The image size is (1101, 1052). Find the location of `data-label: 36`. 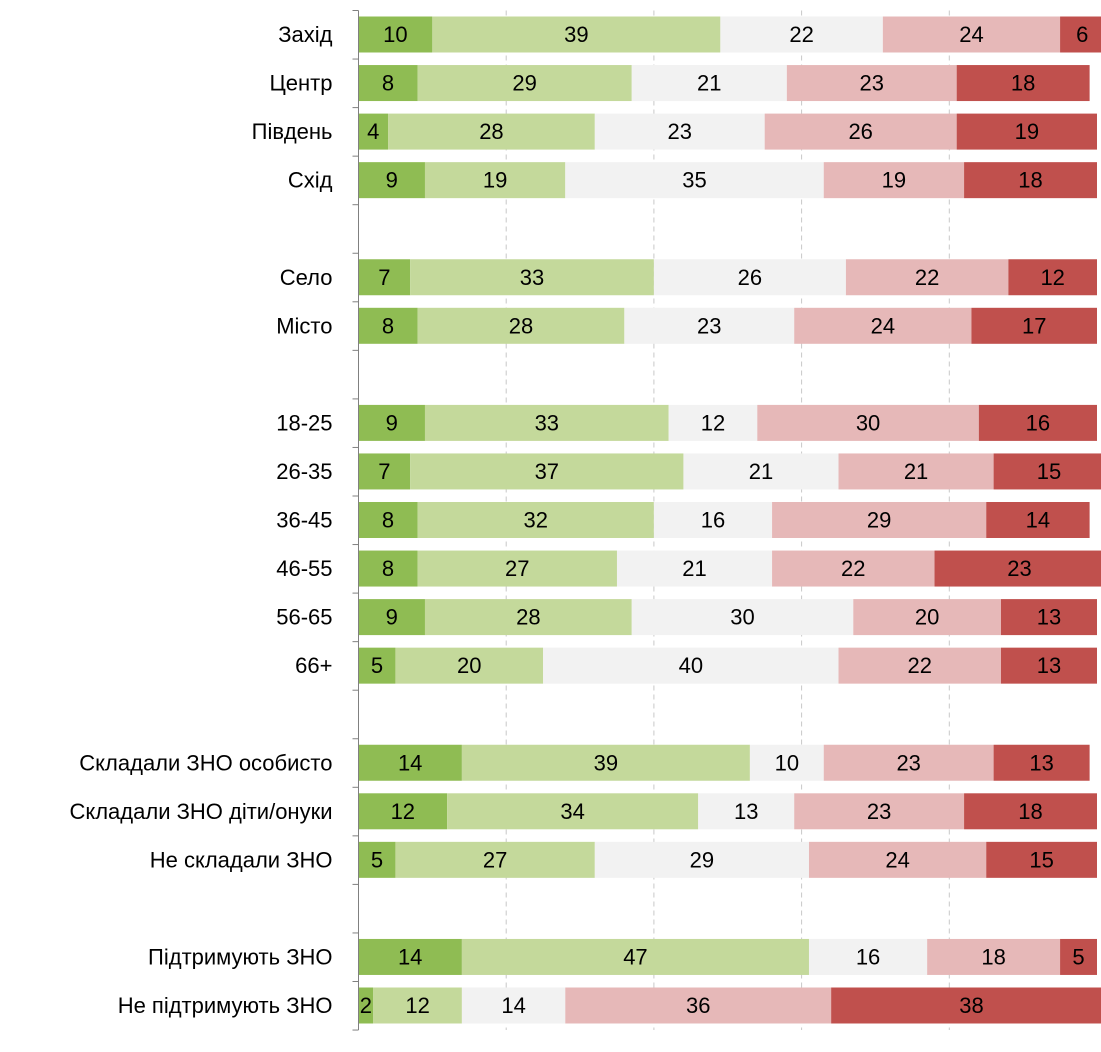

data-label: 36 is located at coordinates (698, 1005).